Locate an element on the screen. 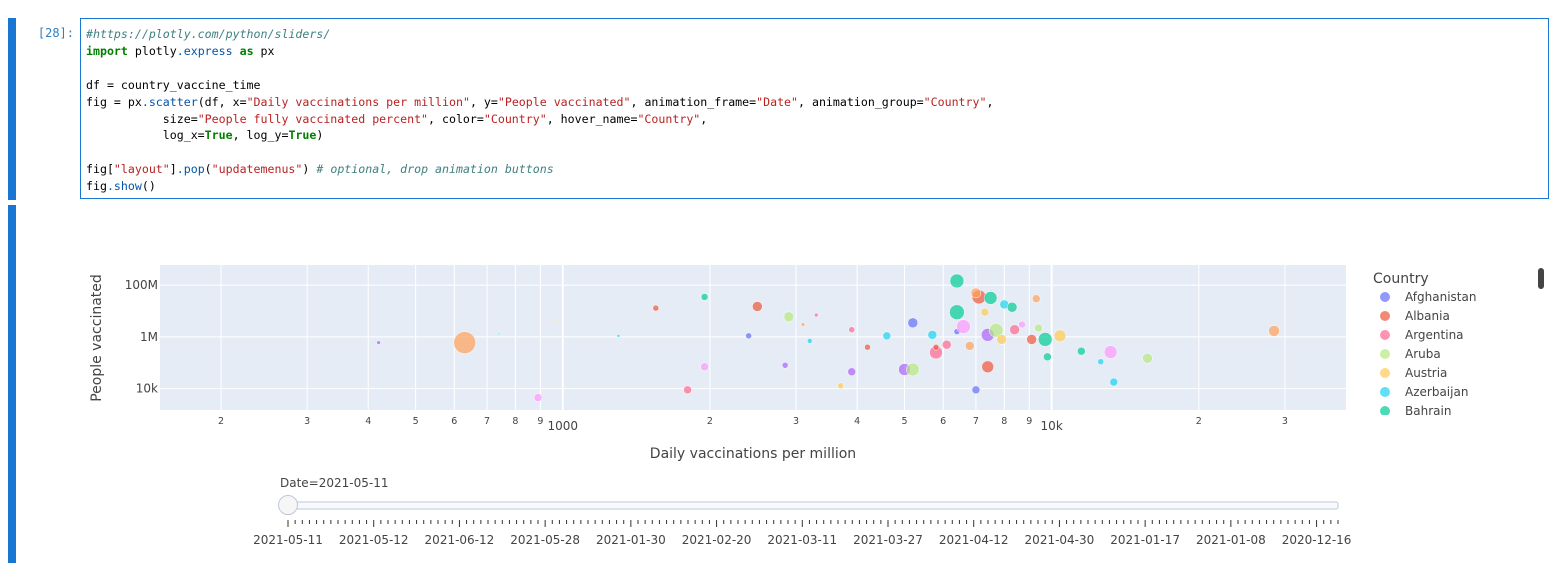 The image size is (1563, 570). code-line: #https://plotly.com/python/sliders/ is located at coordinates (817, 34).